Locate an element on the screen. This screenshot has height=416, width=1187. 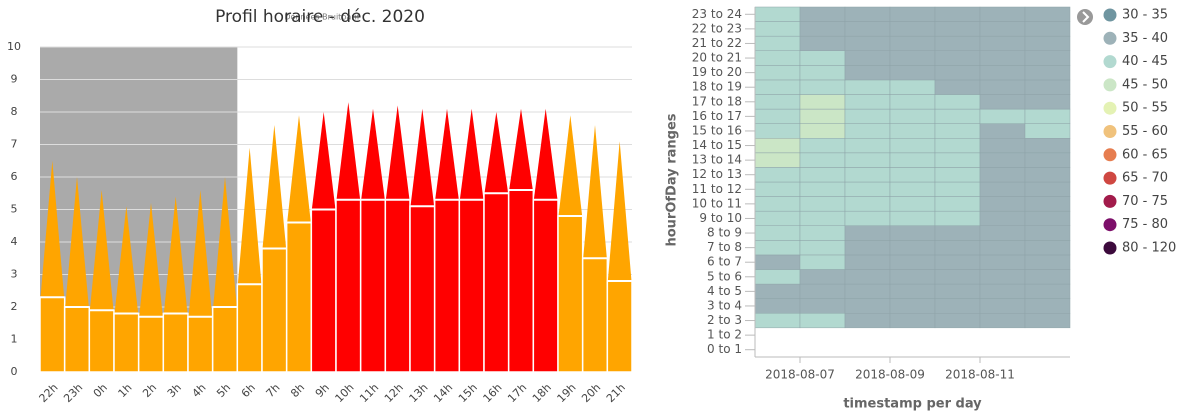
x-tick-label: 23h is located at coordinates (73, 393).